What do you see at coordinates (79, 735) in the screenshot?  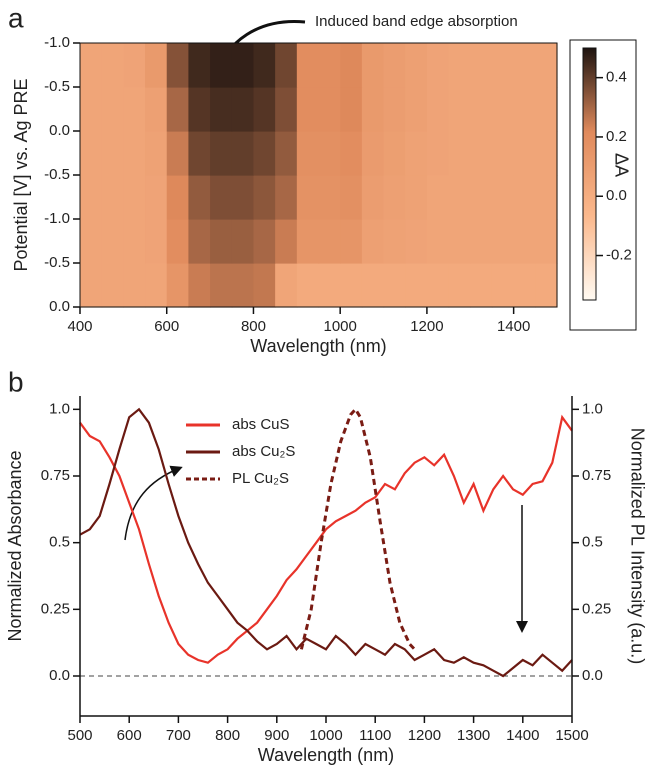 I see `x-tick-label: 500` at bounding box center [79, 735].